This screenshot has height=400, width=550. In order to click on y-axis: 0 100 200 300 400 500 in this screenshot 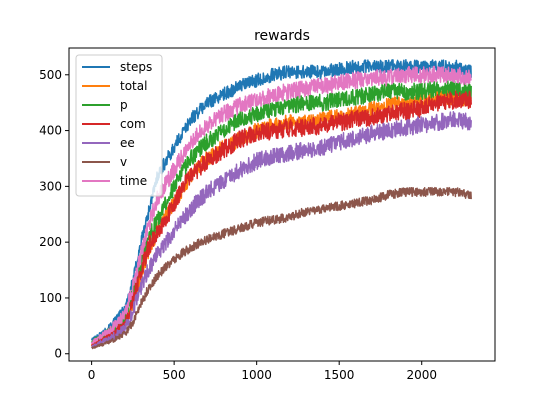, I will do `click(54, 214)`.